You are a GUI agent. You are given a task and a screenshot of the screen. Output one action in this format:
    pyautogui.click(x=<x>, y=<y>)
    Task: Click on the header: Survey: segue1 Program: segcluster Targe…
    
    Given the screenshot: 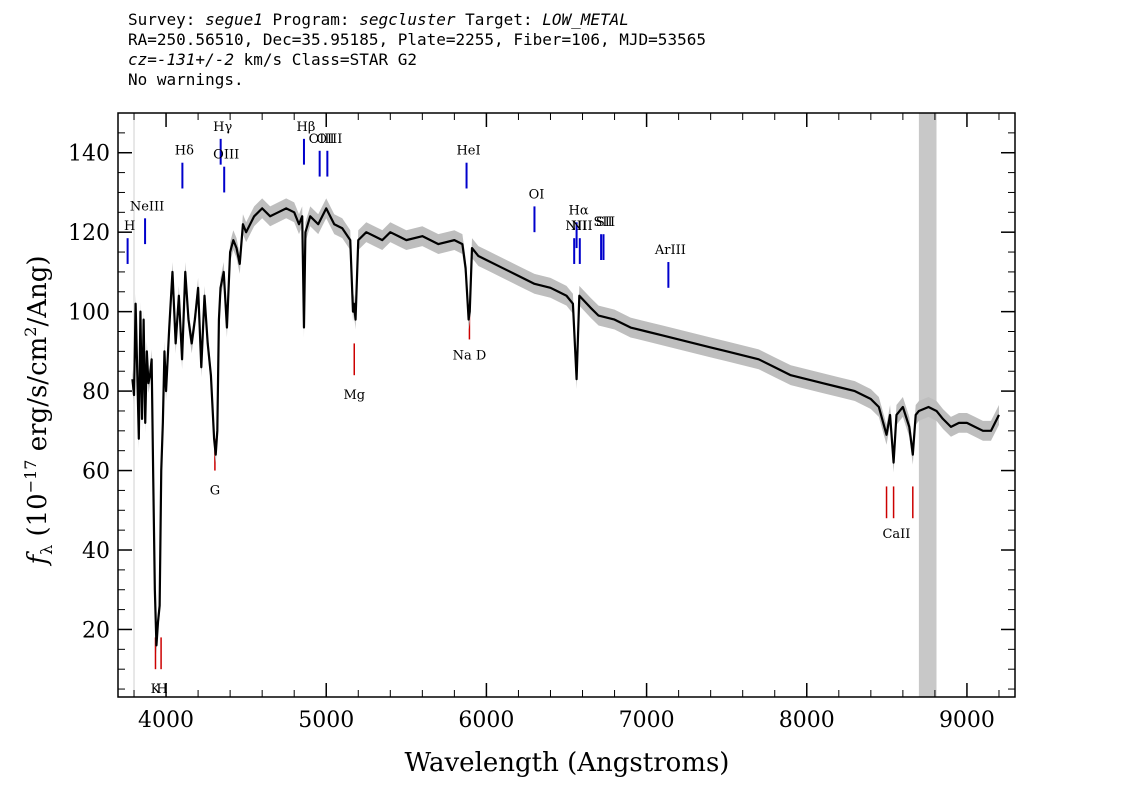 What is the action you would take?
    pyautogui.click(x=417, y=50)
    